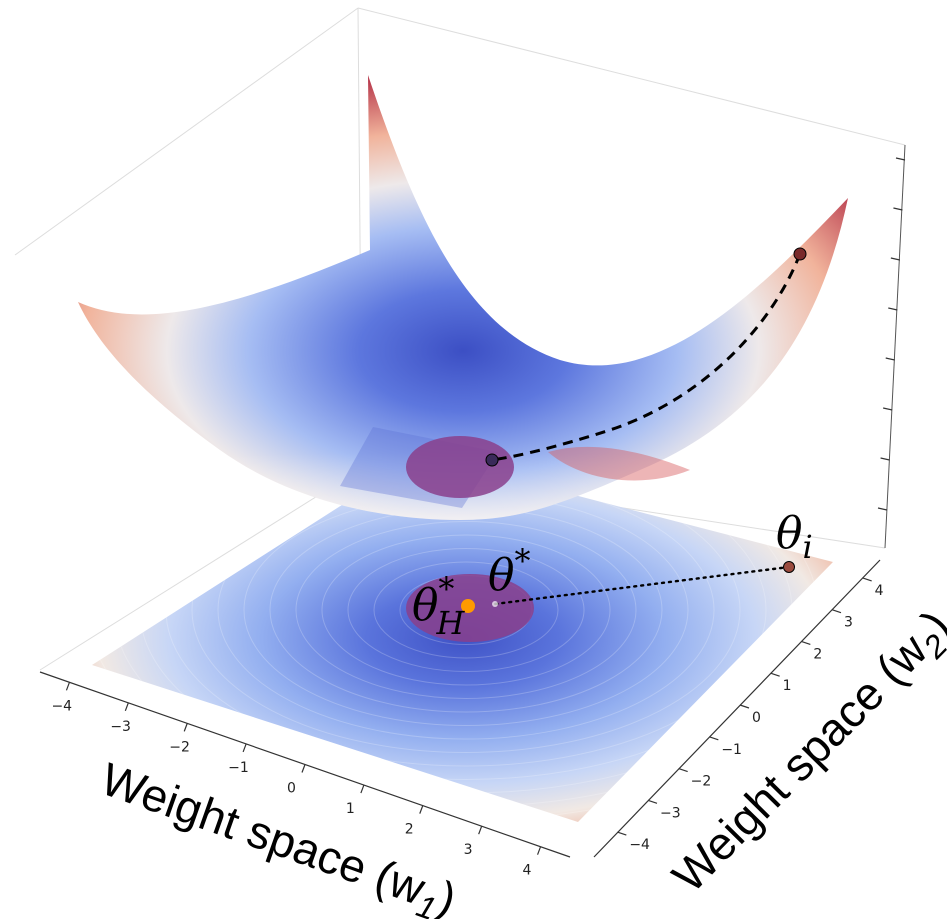 This screenshot has height=919, width=947. Describe the element at coordinates (817, 654) in the screenshot. I see `y-tick-label: 2` at that location.